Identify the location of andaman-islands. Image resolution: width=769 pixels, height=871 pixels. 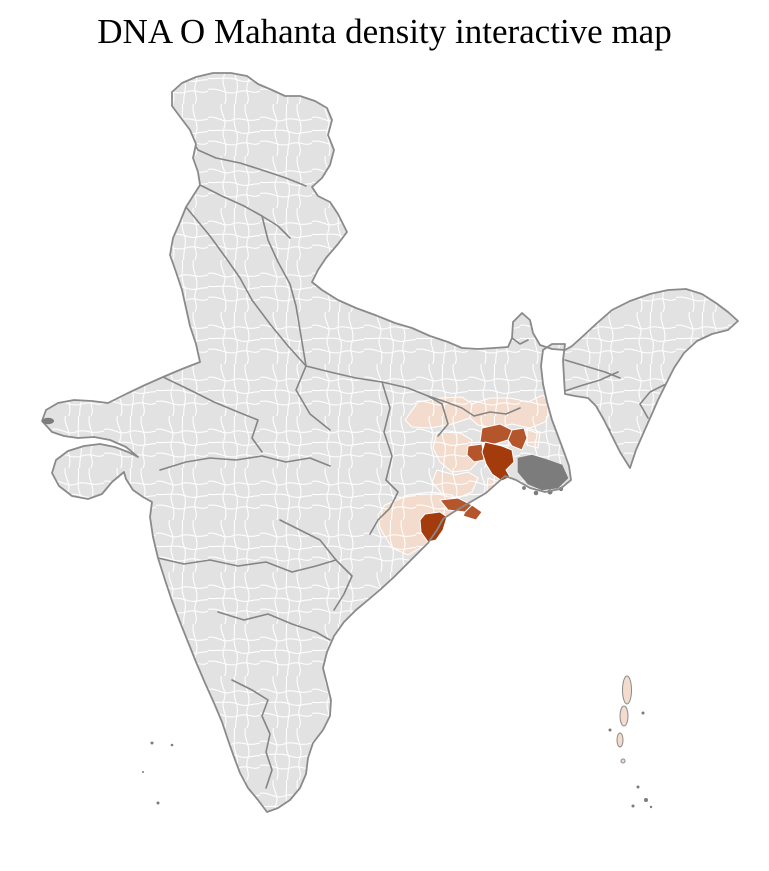
(630, 742).